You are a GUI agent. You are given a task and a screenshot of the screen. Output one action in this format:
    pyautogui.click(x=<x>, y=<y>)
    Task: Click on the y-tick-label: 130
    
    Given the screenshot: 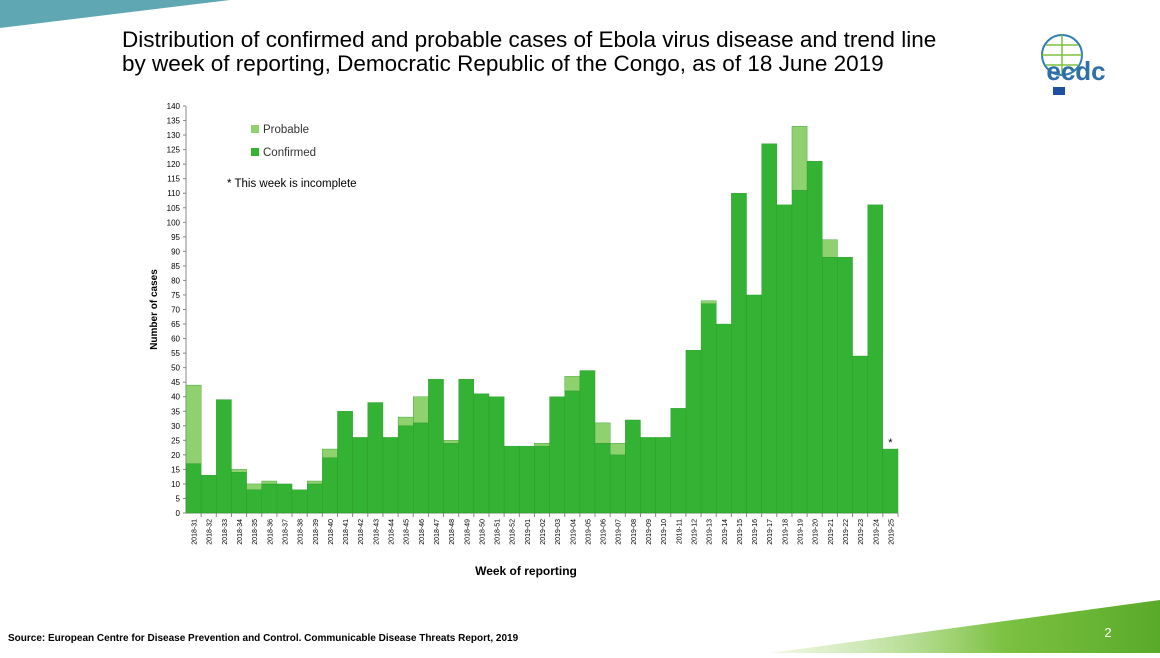 What is the action you would take?
    pyautogui.click(x=174, y=135)
    